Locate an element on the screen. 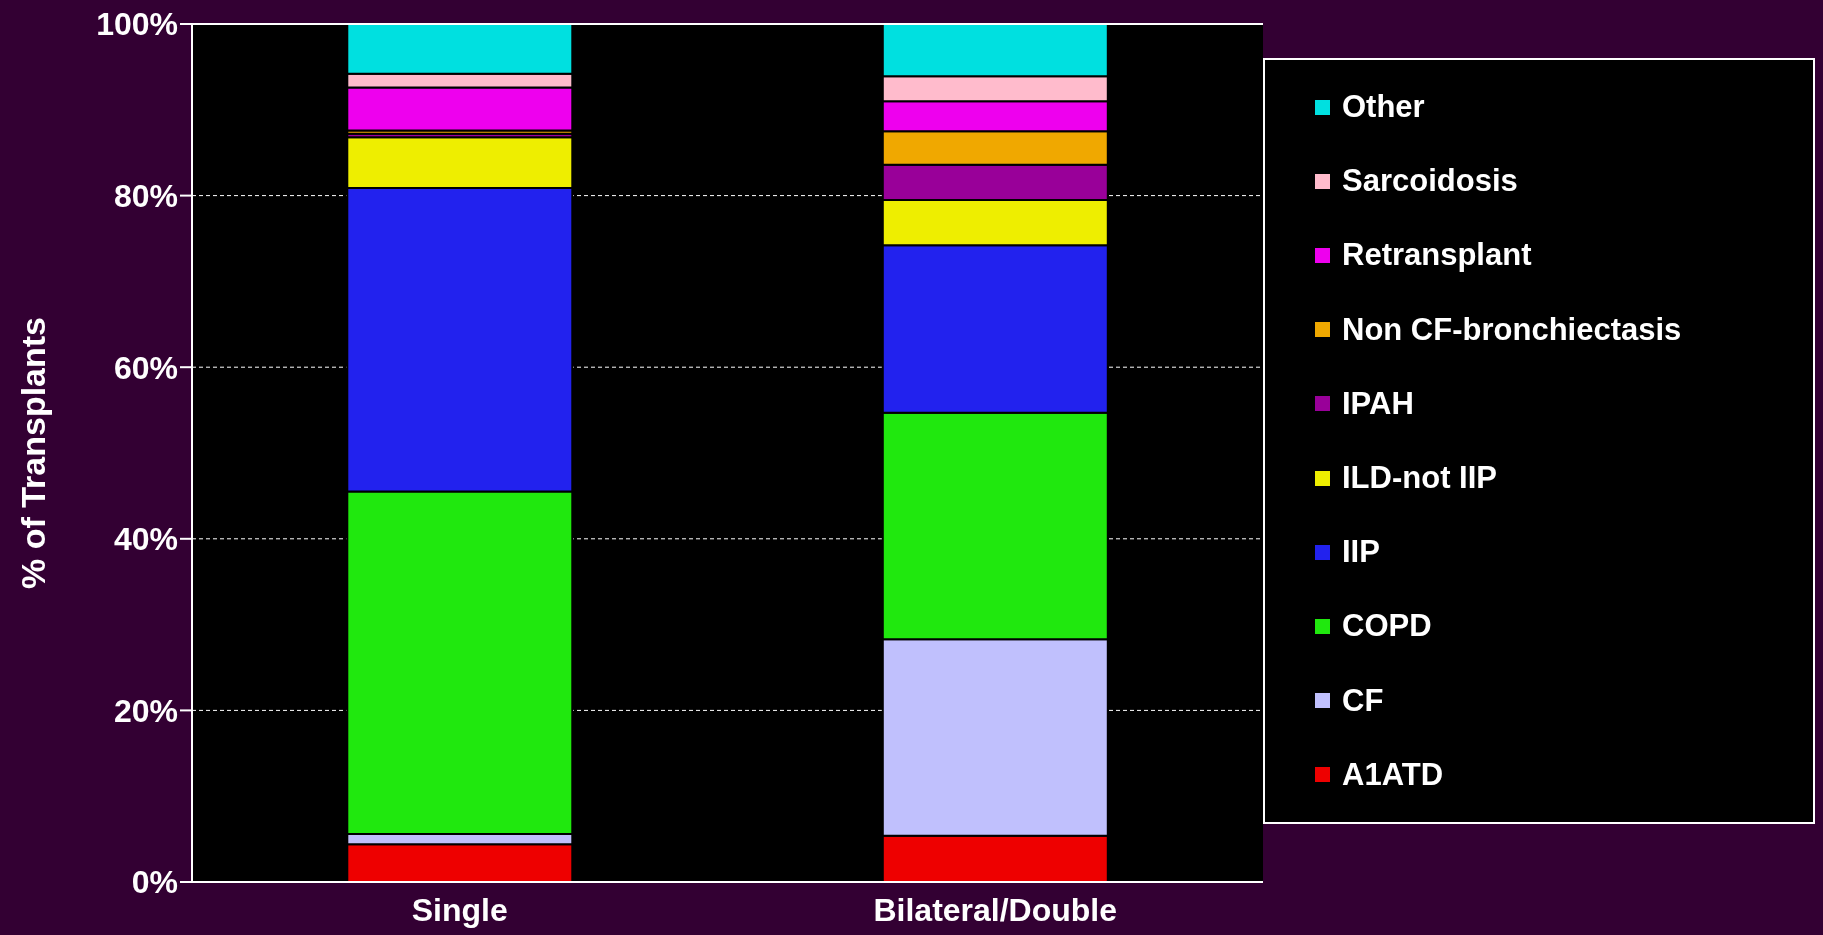 This screenshot has height=935, width=1823. legend-label: IPAH is located at coordinates (1378, 403).